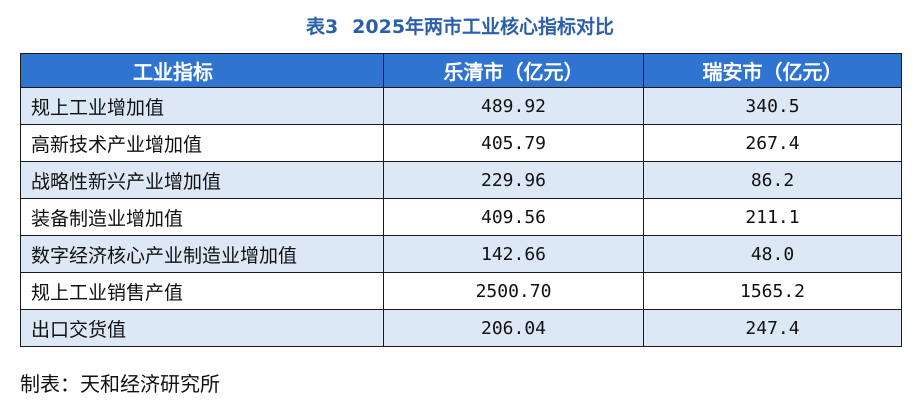 Image resolution: width=920 pixels, height=405 pixels. Describe the element at coordinates (513, 106) in the screenshot. I see `yueqing-value: 489.92` at that location.